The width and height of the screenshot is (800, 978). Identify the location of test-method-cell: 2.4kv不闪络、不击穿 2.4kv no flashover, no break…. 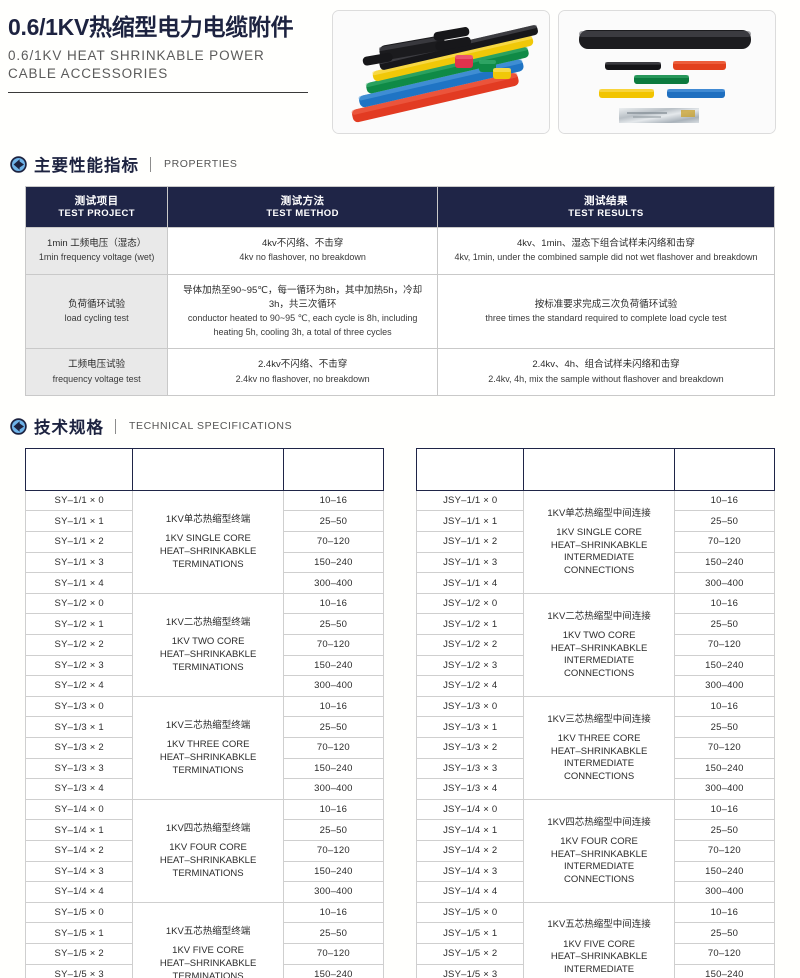
(302, 372).